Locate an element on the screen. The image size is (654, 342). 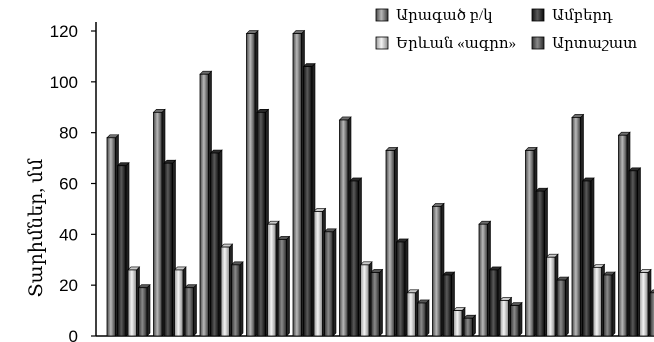
legend-label: Ամբերդ is located at coordinates (582, 16).